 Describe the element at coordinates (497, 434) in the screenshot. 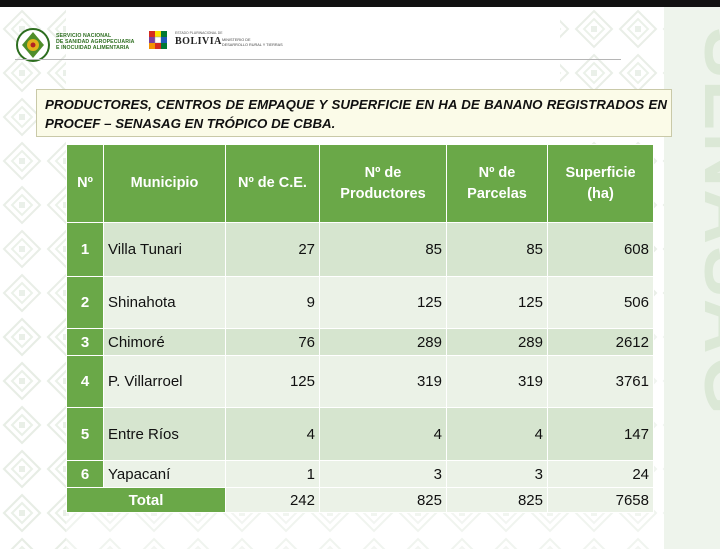

I see `parcelas-cell: 4` at that location.